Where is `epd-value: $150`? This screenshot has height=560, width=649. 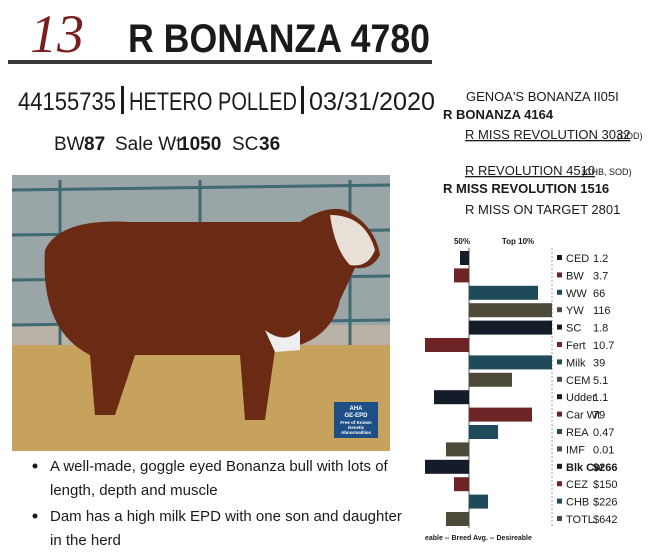
epd-value: $150 is located at coordinates (605, 485).